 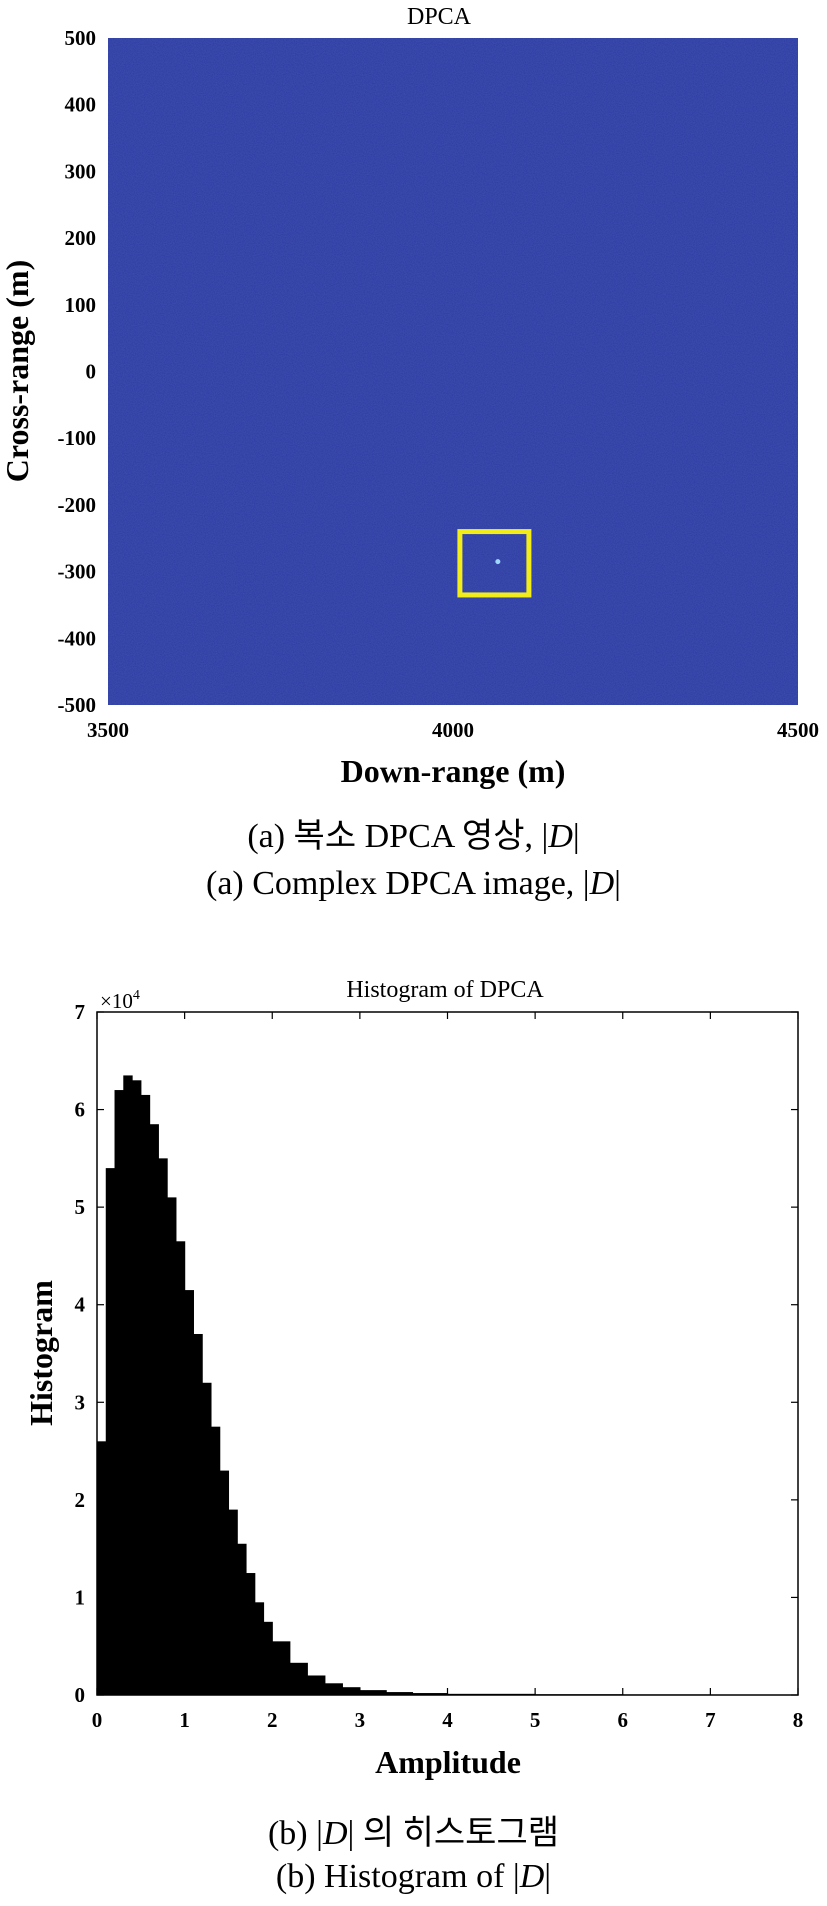 What do you see at coordinates (77, 438) in the screenshot?
I see `dpca-y-tick-label: -100` at bounding box center [77, 438].